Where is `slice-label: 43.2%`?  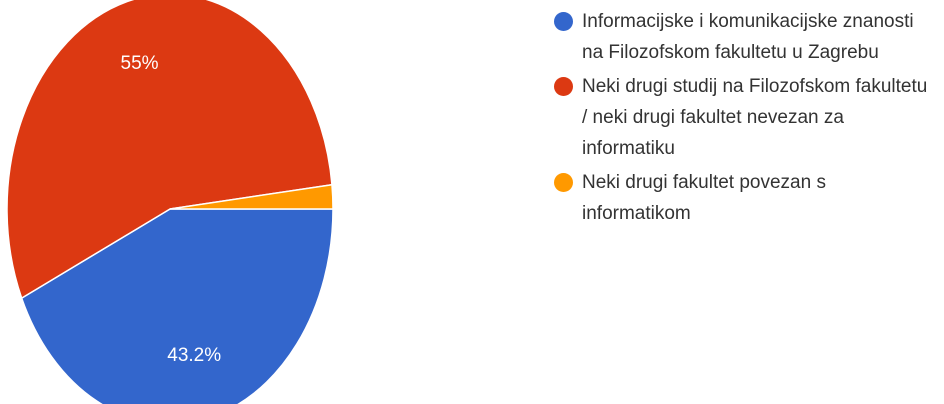
slice-label: 43.2% is located at coordinates (194, 355).